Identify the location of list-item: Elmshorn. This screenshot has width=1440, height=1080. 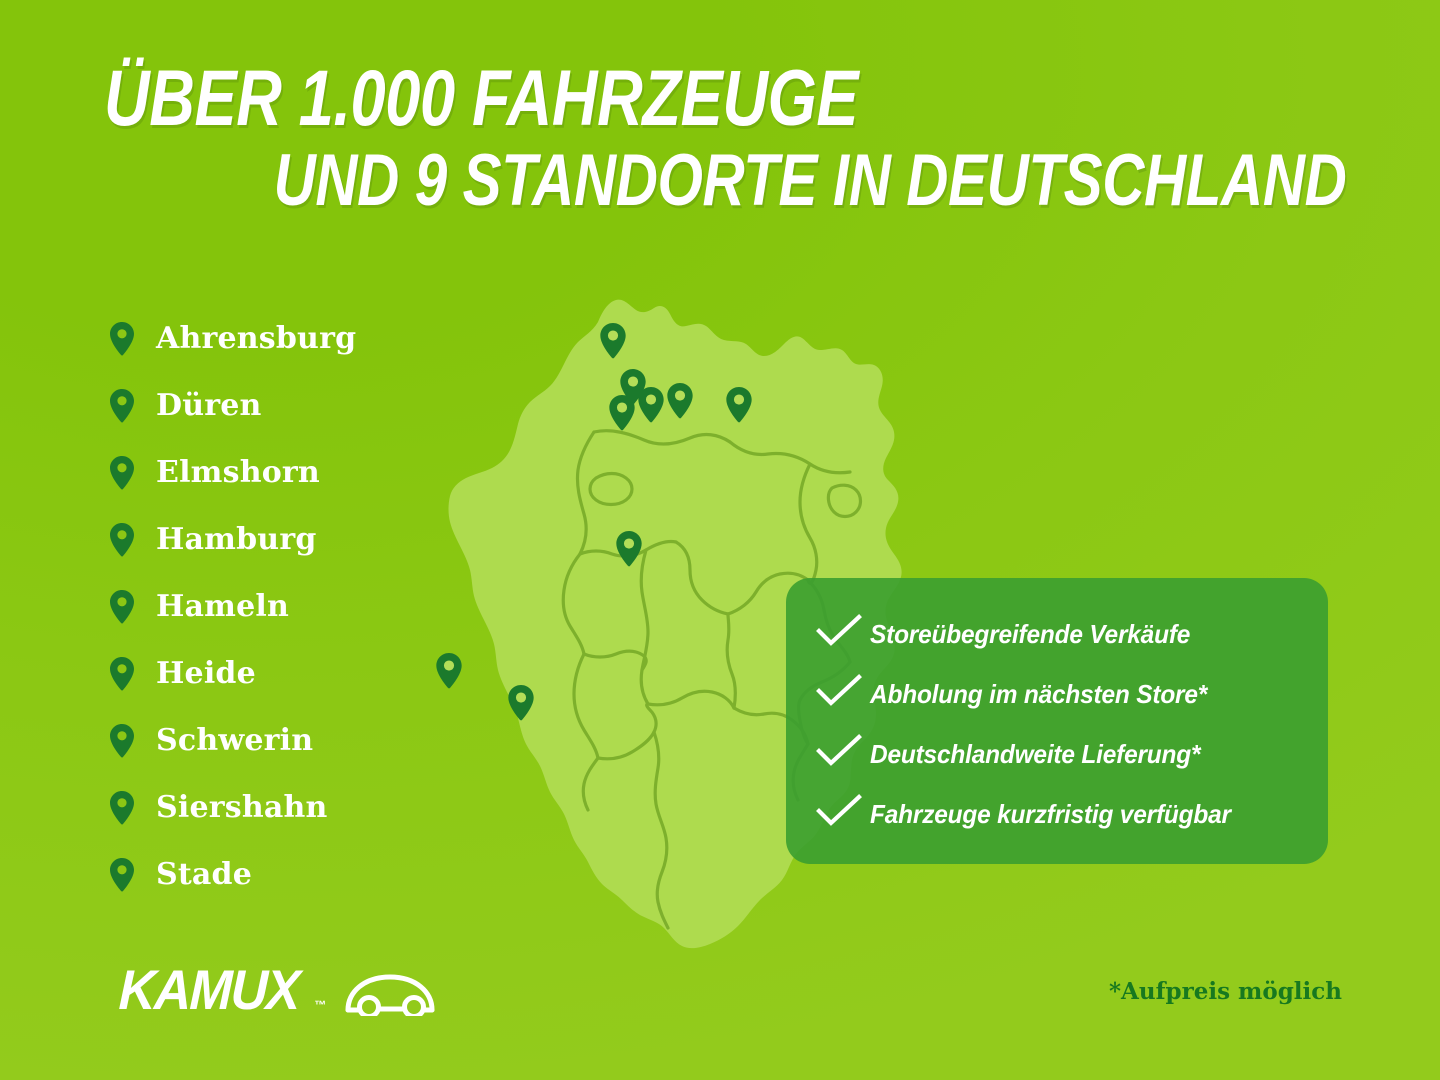
(273, 472).